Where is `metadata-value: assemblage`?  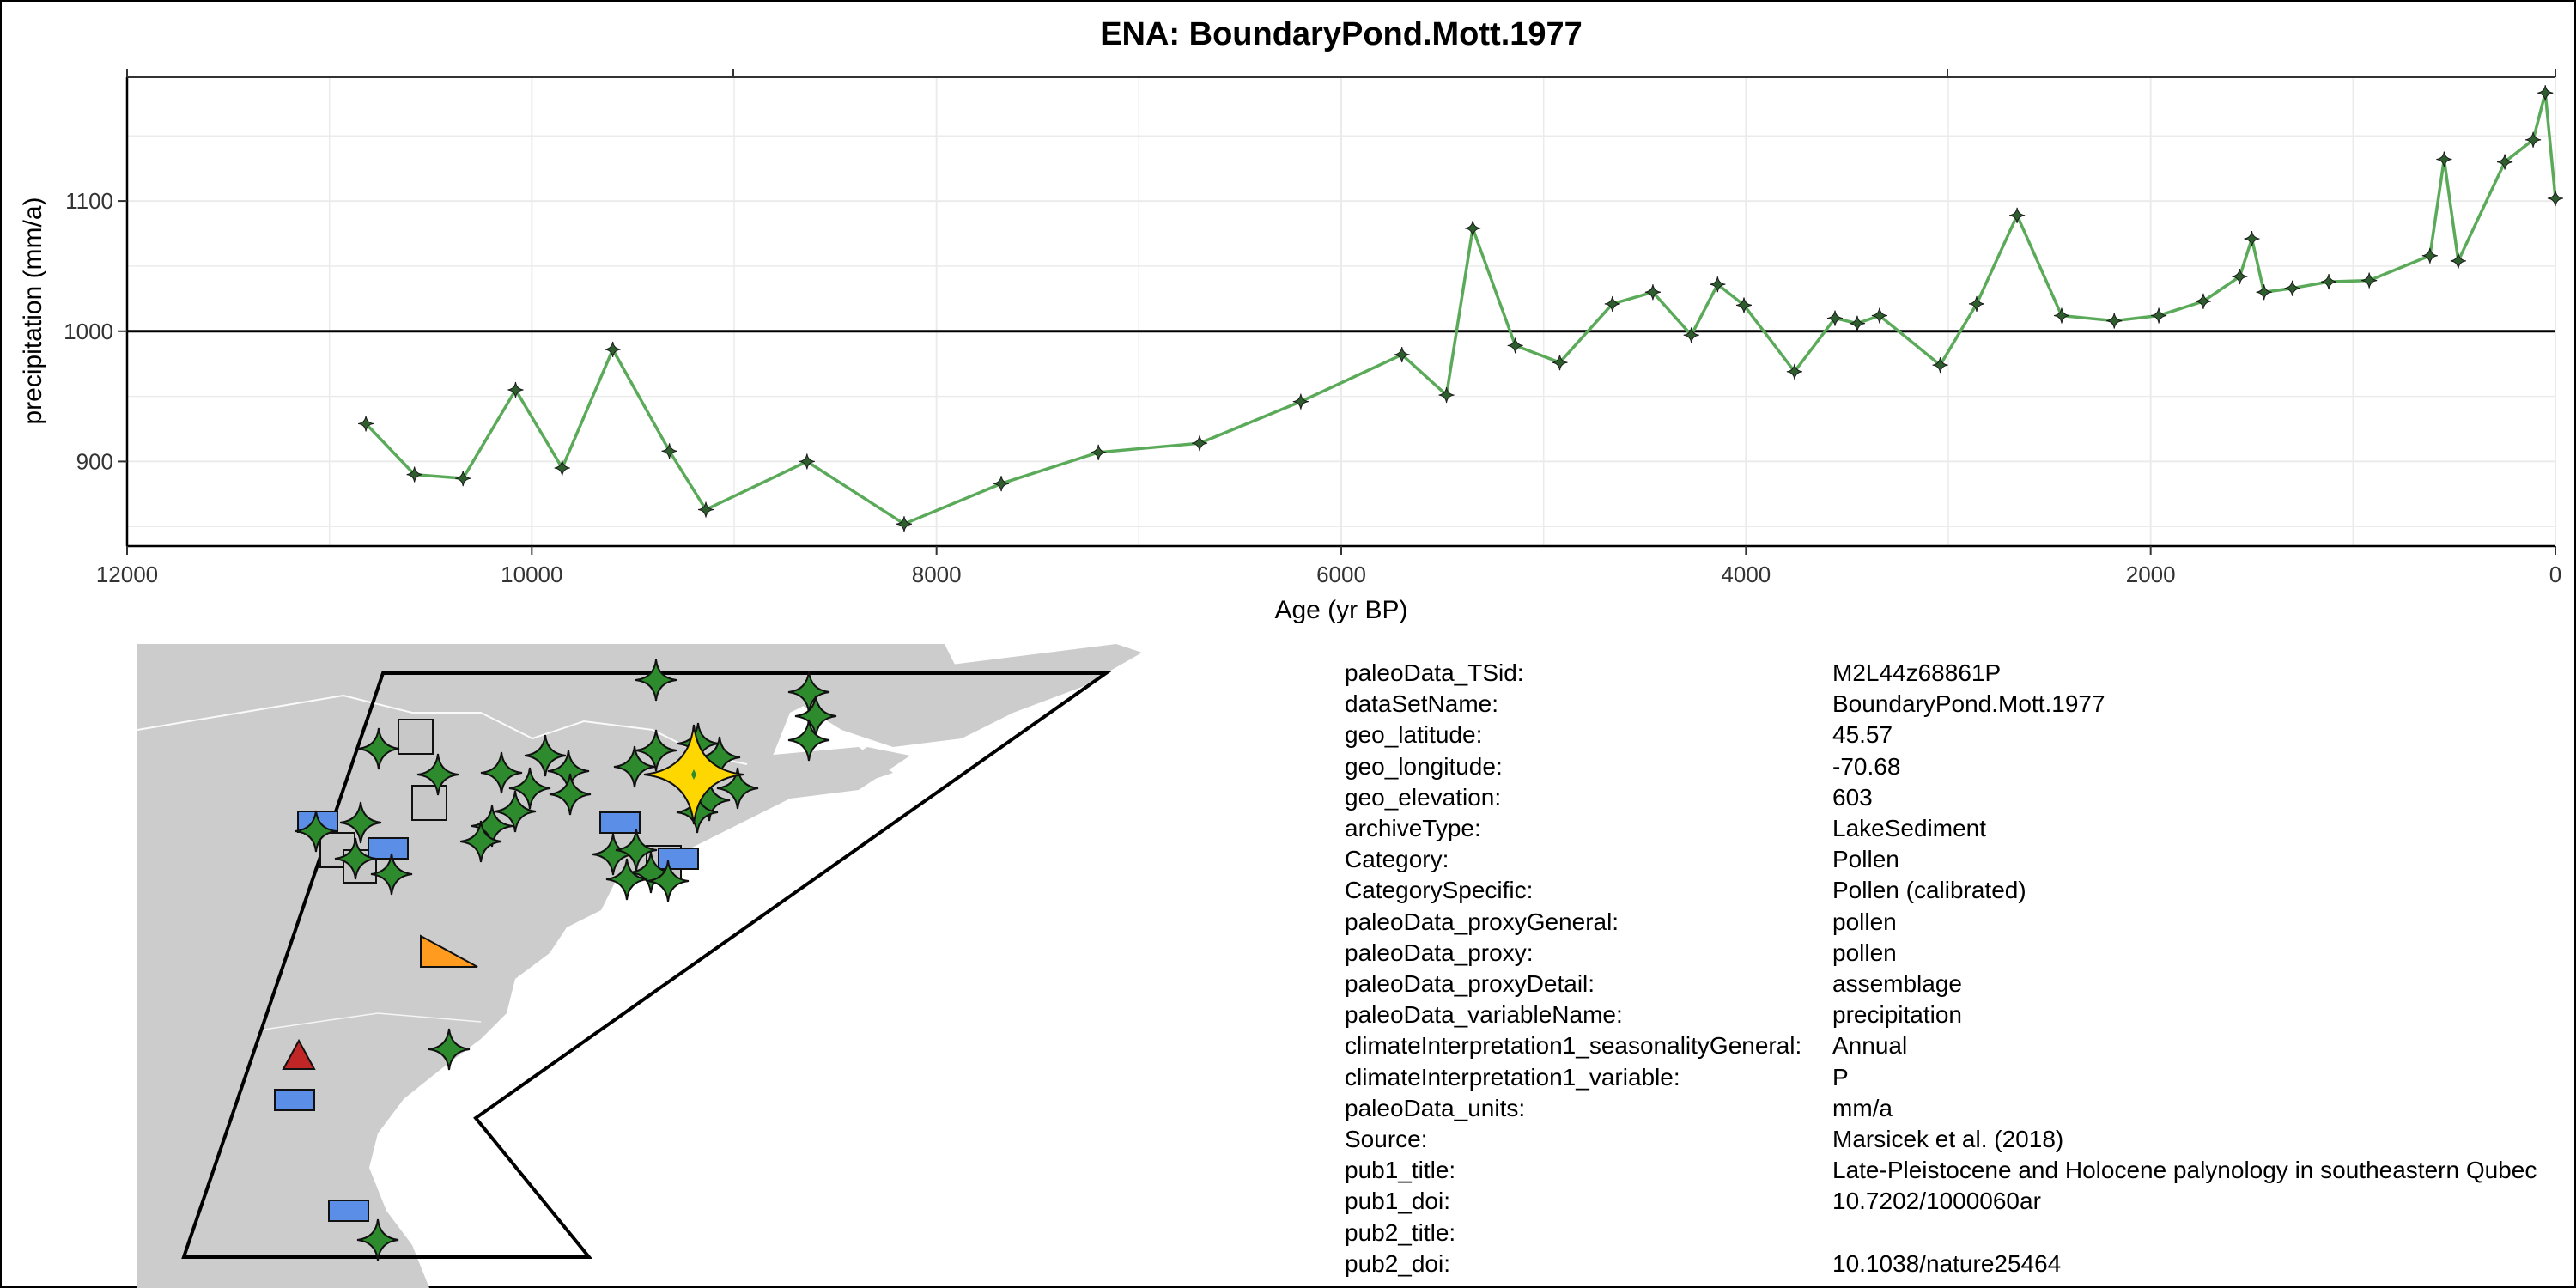 metadata-value: assemblage is located at coordinates (1897, 984).